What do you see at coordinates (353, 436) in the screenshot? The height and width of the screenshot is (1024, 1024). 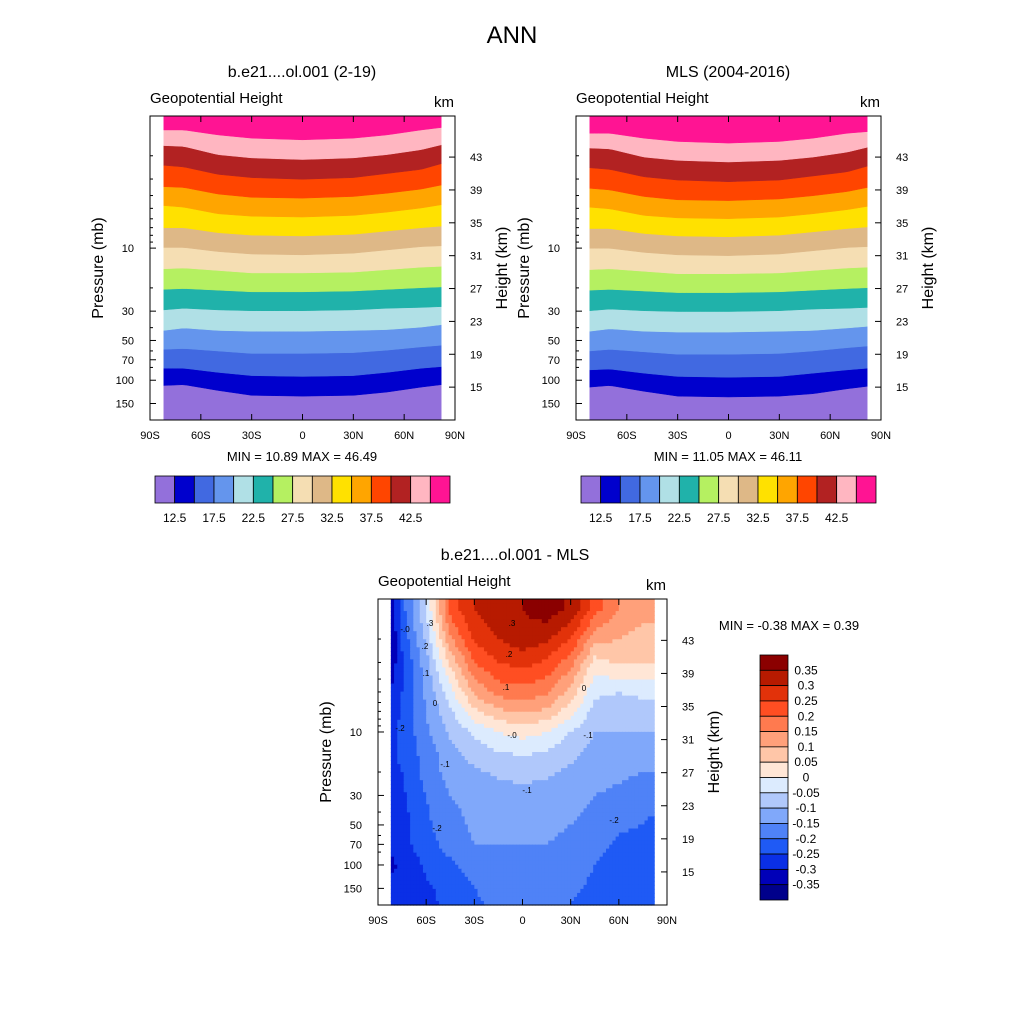 I see `x-tick-label: 30N` at bounding box center [353, 436].